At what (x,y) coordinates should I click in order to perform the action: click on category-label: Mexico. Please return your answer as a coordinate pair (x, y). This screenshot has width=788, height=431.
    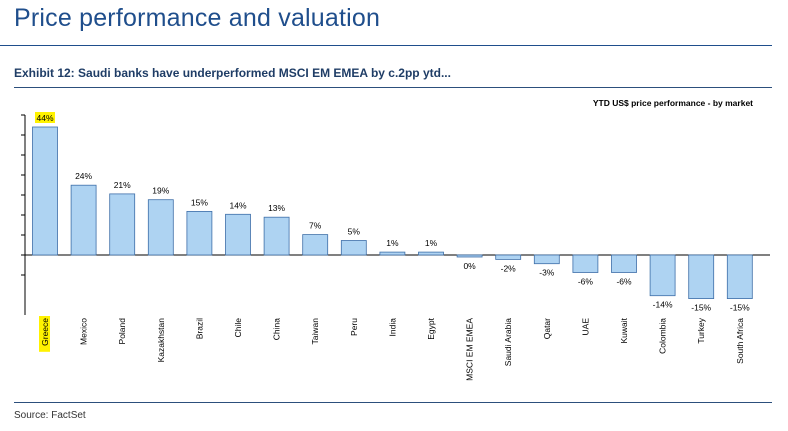
    Looking at the image, I should click on (84, 331).